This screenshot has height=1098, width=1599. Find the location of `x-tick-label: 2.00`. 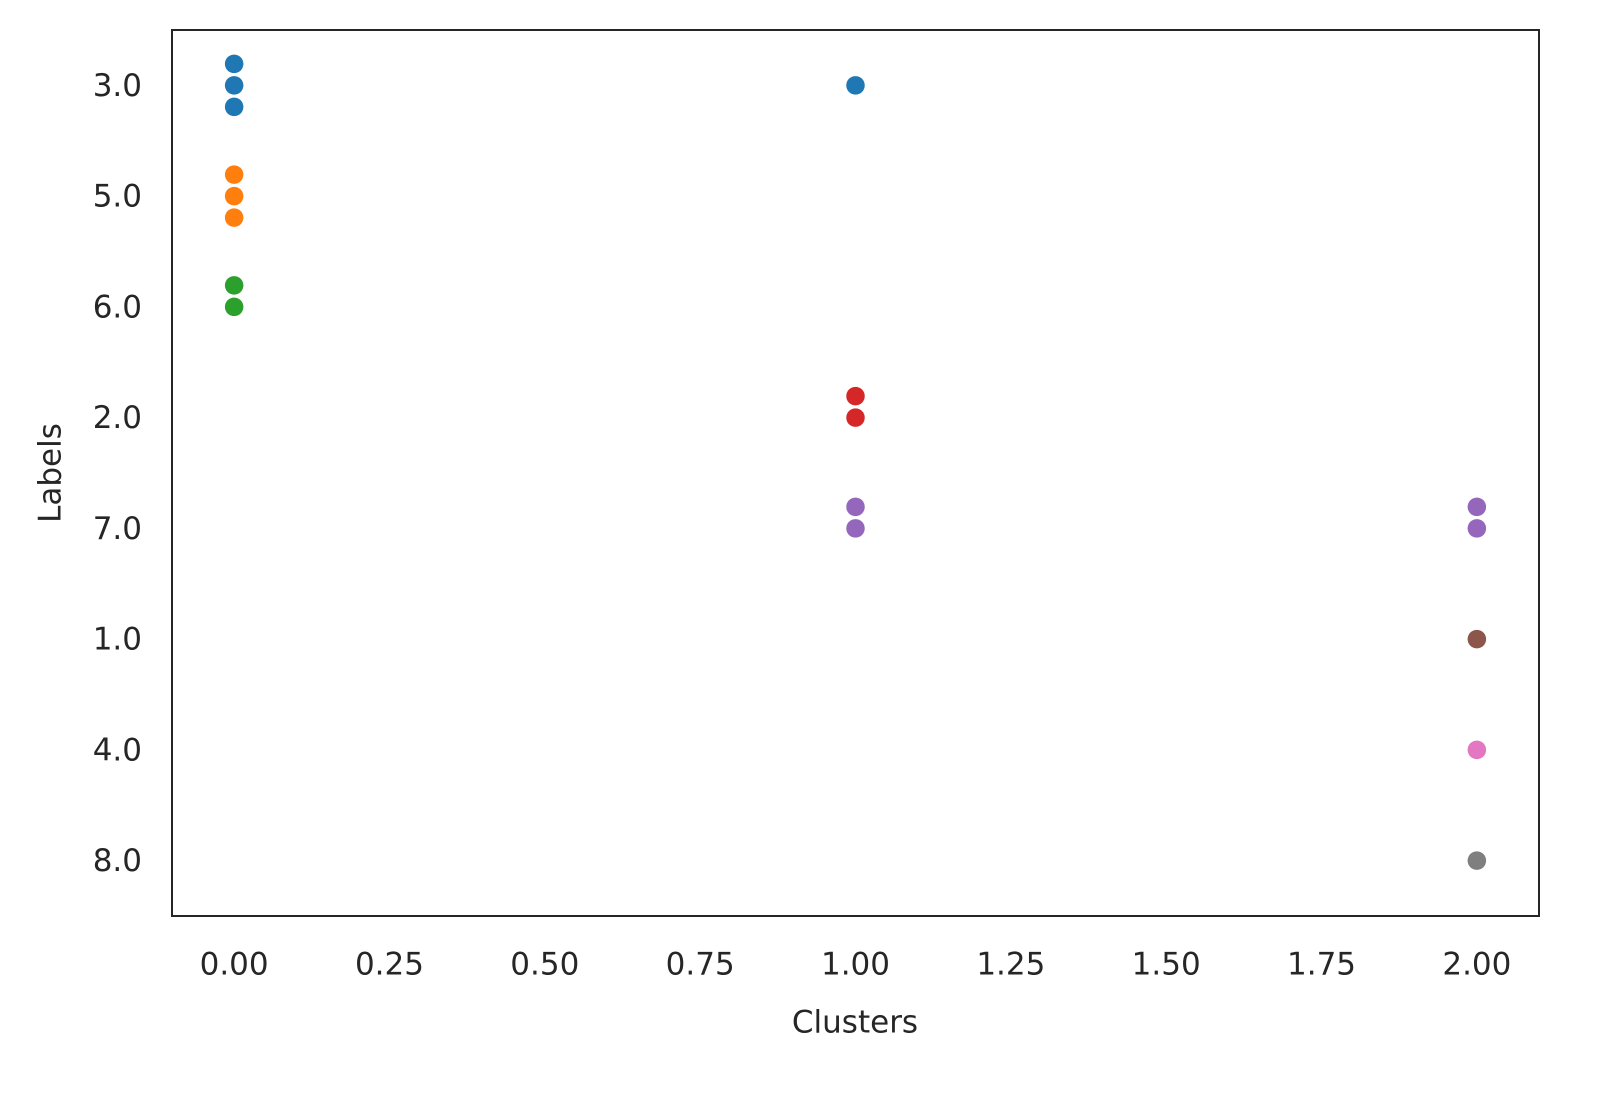

x-tick-label: 2.00 is located at coordinates (1476, 965).